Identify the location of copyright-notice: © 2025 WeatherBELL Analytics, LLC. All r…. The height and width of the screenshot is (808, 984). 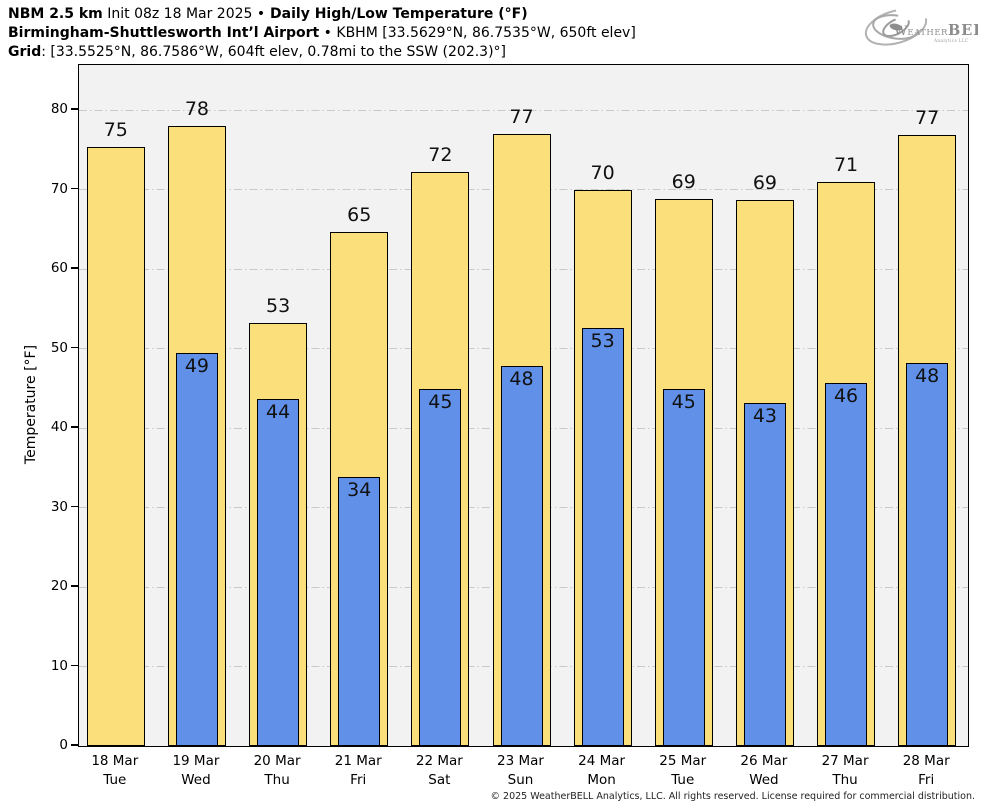
(732, 796).